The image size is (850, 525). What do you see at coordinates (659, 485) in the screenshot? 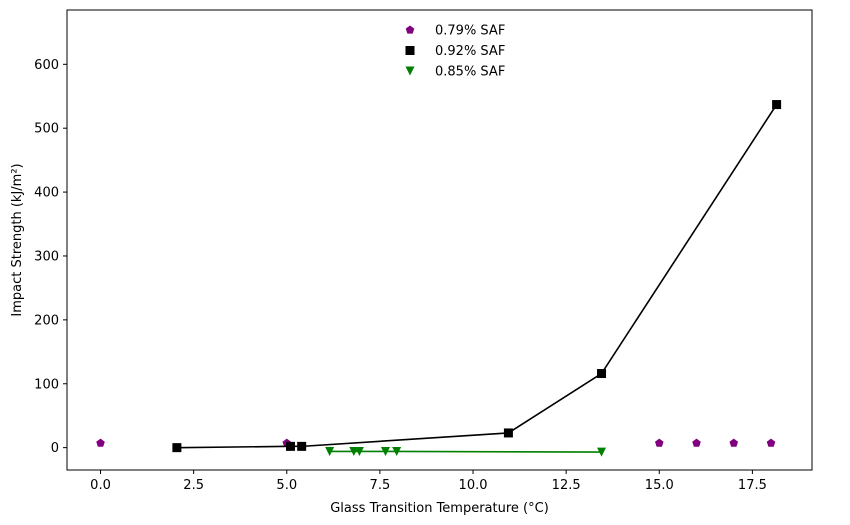
I see `x-tick-label: 15.0` at bounding box center [659, 485].